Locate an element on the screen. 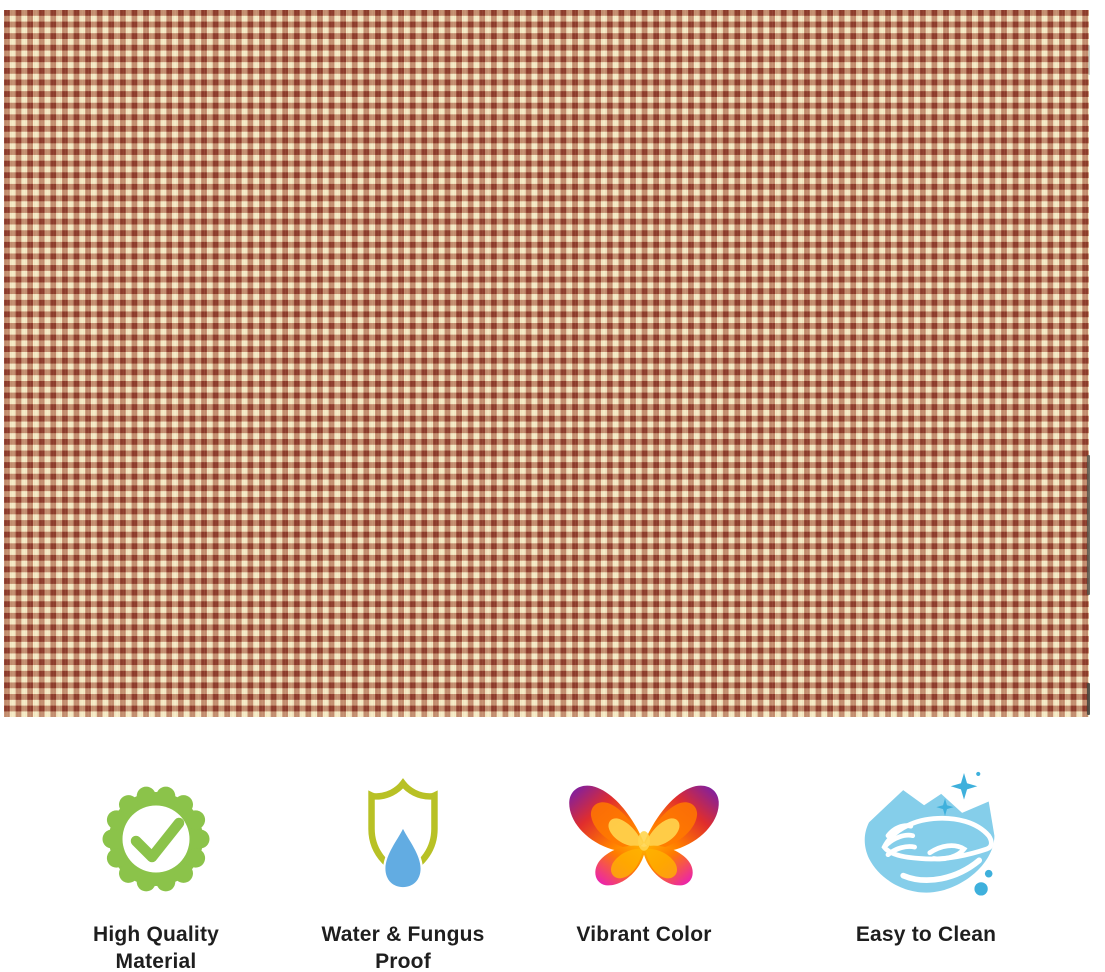 This screenshot has height=972, width=1105. feature-water-fungus-proof: Water & Fungus Proof is located at coordinates (403, 865).